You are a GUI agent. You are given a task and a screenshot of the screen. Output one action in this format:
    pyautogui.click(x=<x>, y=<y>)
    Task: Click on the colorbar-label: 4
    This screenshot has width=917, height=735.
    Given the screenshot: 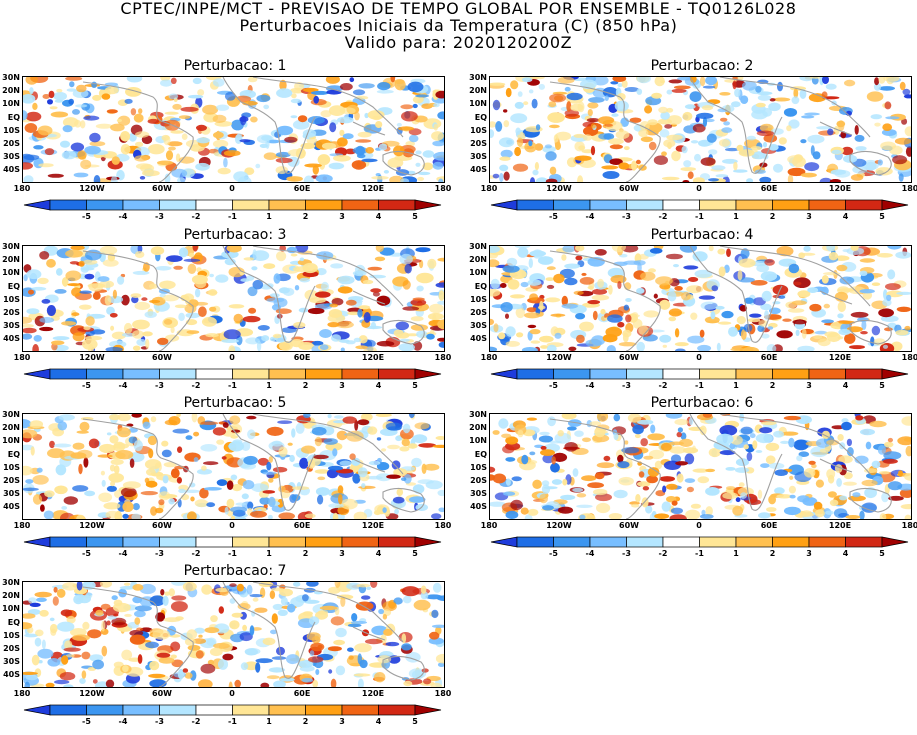 What is the action you would take?
    pyautogui.click(x=378, y=385)
    